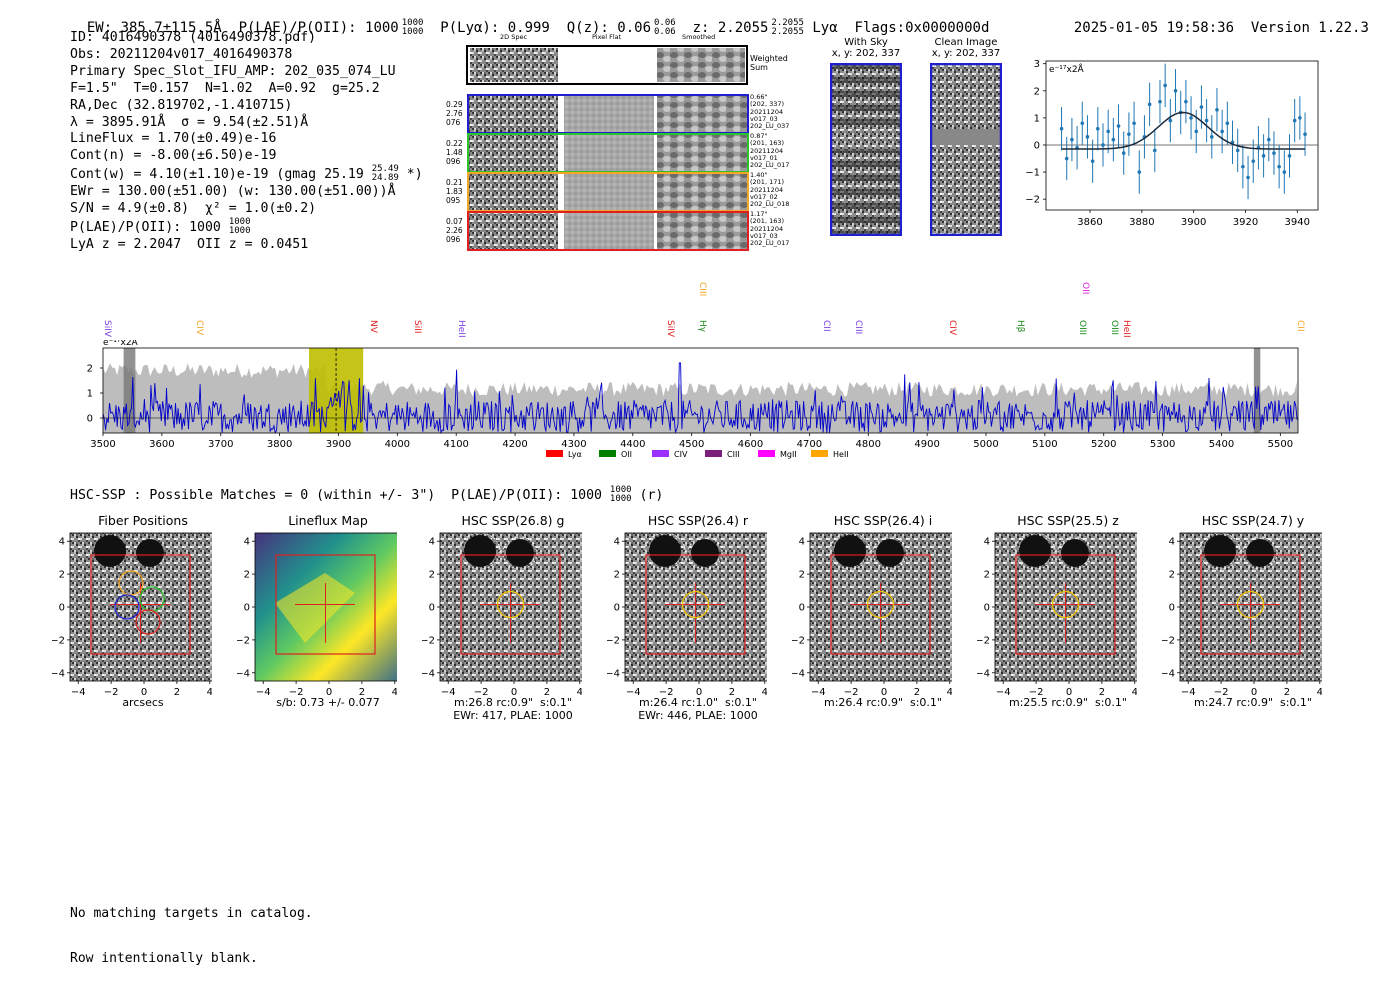  Describe the element at coordinates (1037, 64) in the screenshot. I see `fit-ytick: 3` at that location.